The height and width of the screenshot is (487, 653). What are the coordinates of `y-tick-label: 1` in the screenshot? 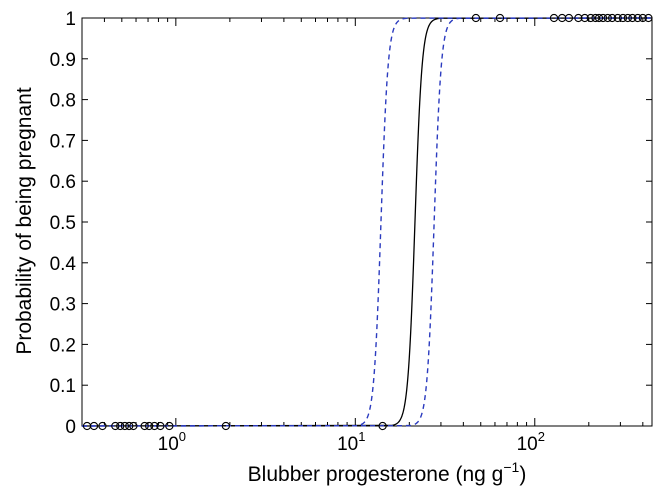 It's located at (70, 19).